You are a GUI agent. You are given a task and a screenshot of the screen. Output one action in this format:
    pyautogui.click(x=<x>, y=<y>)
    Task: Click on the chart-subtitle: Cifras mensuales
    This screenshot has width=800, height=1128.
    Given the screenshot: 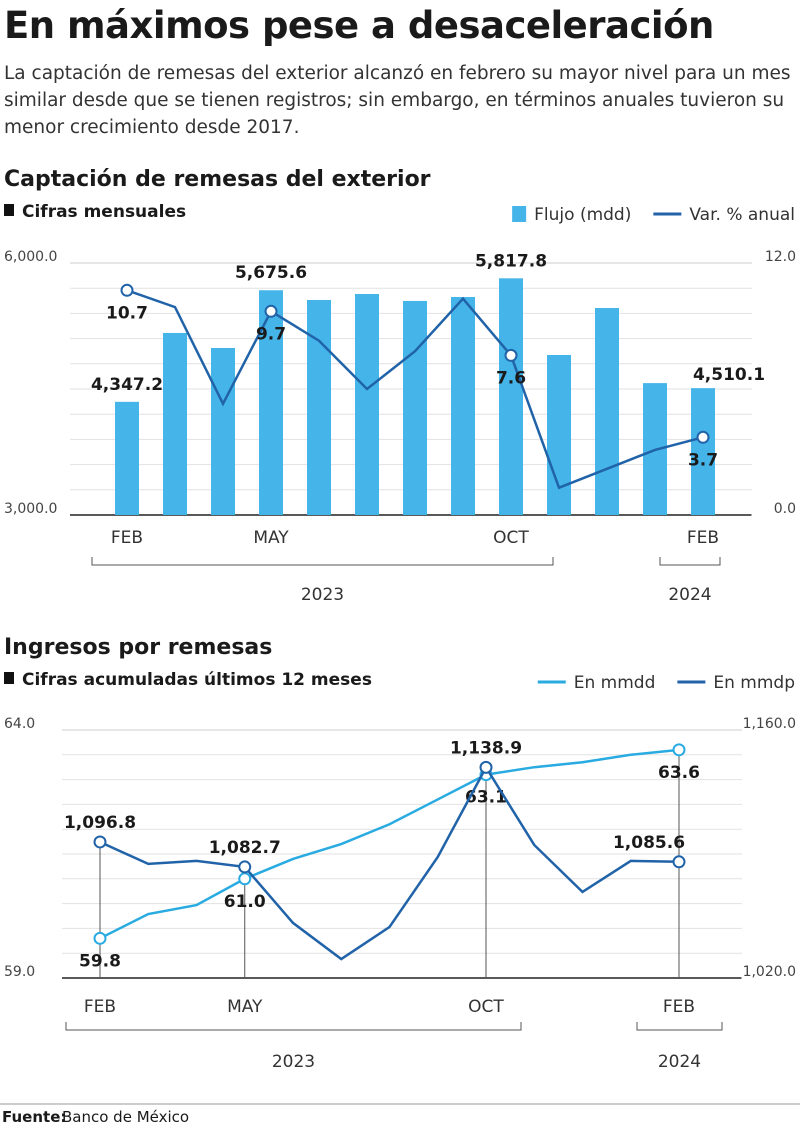 What is the action you would take?
    pyautogui.click(x=104, y=212)
    